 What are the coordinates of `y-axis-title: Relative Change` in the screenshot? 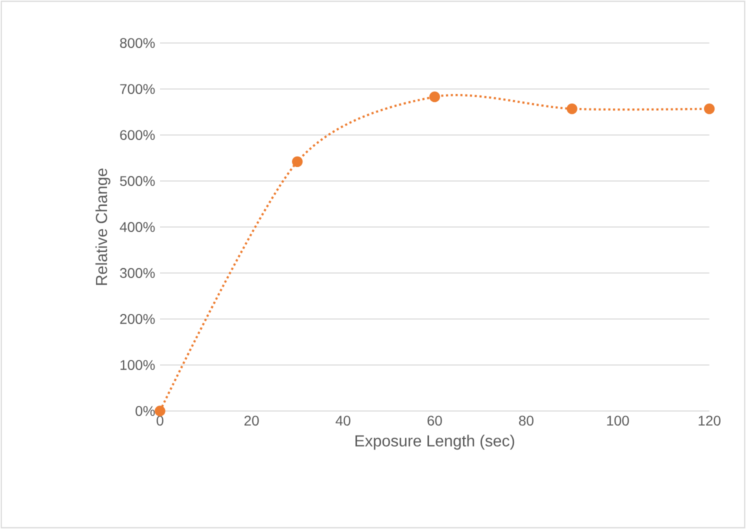 It's located at (102, 226).